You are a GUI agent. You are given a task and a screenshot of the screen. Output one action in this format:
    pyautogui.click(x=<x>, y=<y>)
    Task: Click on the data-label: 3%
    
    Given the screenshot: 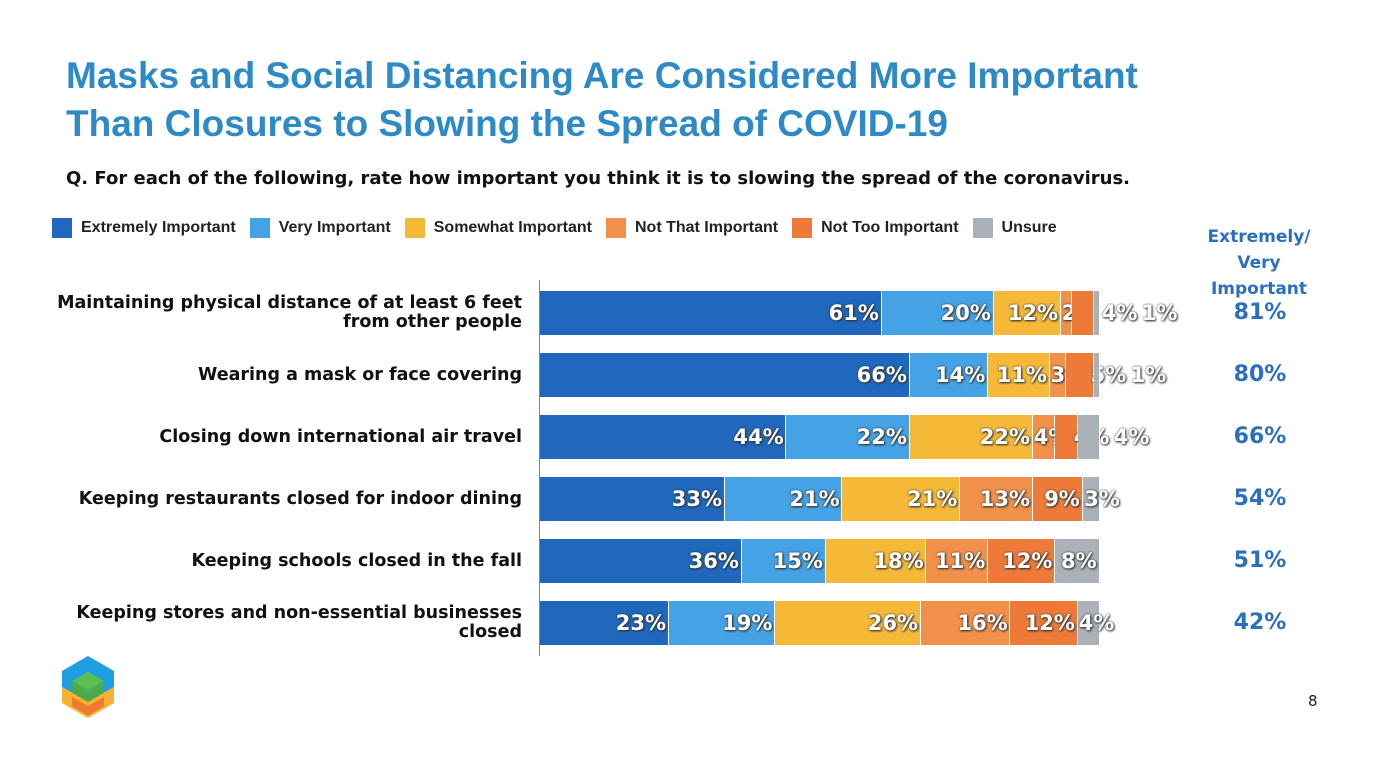 What is the action you would take?
    pyautogui.click(x=1102, y=499)
    